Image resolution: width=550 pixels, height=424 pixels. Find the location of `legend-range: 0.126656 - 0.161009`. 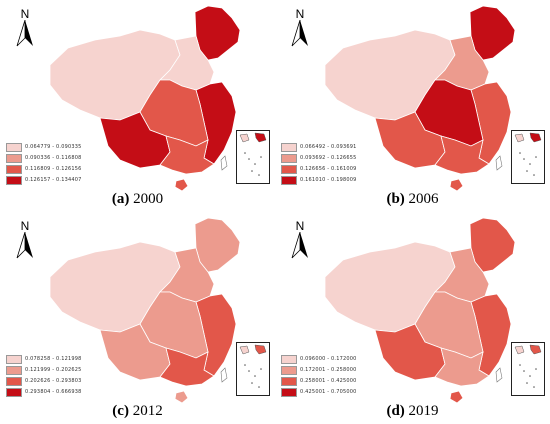

legend-range: 0.126656 - 0.161009 is located at coordinates (328, 169).